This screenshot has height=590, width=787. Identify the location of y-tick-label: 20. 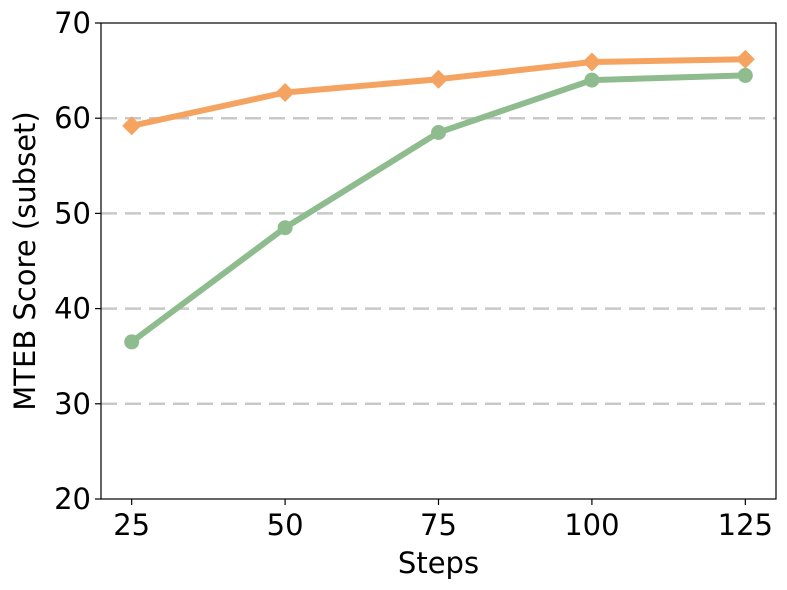
(72, 499).